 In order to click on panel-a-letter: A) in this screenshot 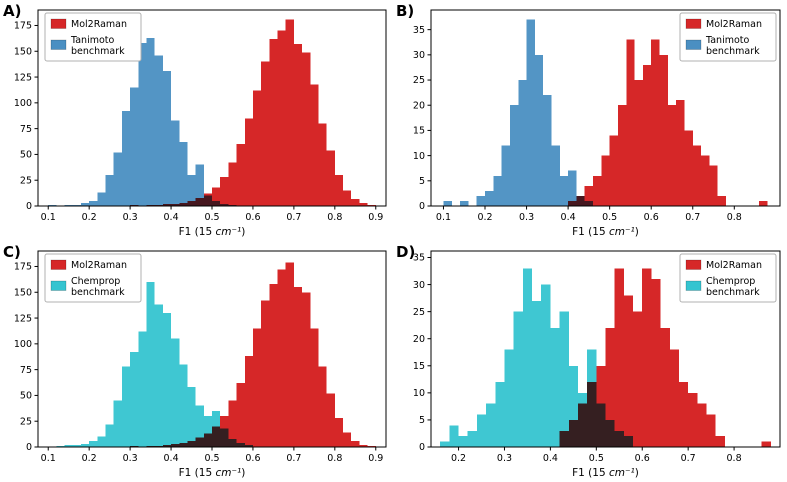, I will do `click(12, 11)`.